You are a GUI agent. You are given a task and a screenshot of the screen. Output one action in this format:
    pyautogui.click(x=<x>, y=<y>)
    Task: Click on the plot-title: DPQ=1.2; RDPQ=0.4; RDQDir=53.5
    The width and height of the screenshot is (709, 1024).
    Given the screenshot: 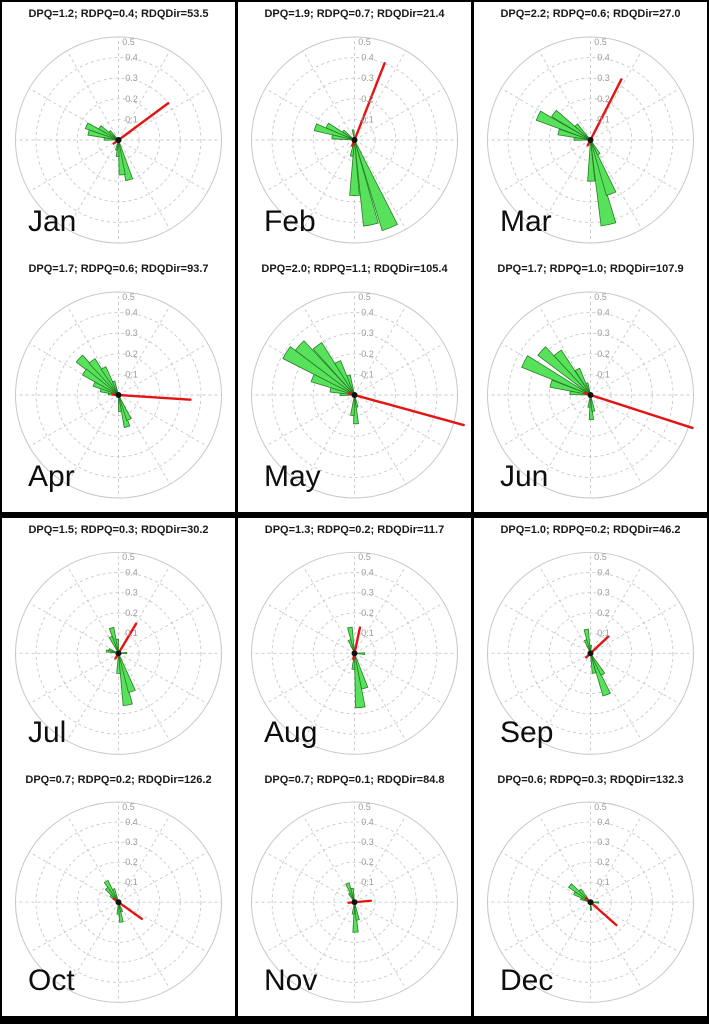 What is the action you would take?
    pyautogui.click(x=118, y=14)
    